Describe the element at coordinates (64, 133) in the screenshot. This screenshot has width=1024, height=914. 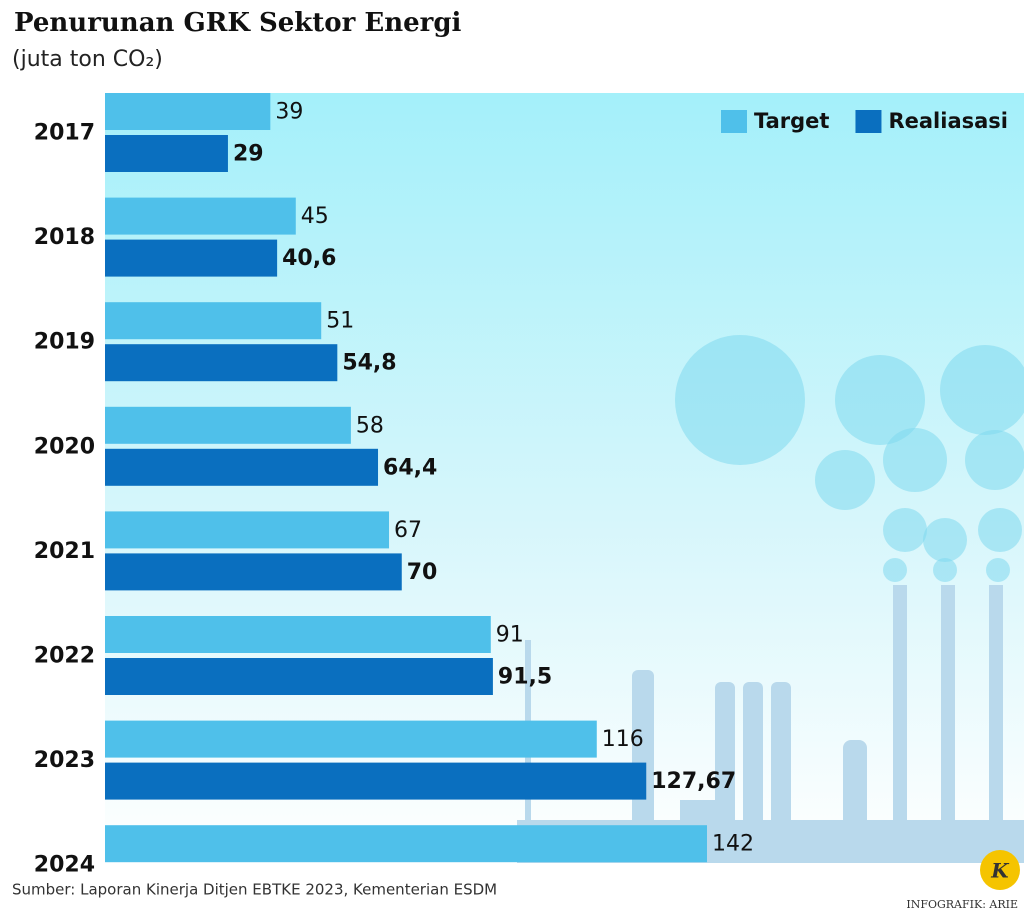
I see `y-tick-label: 2017` at that location.